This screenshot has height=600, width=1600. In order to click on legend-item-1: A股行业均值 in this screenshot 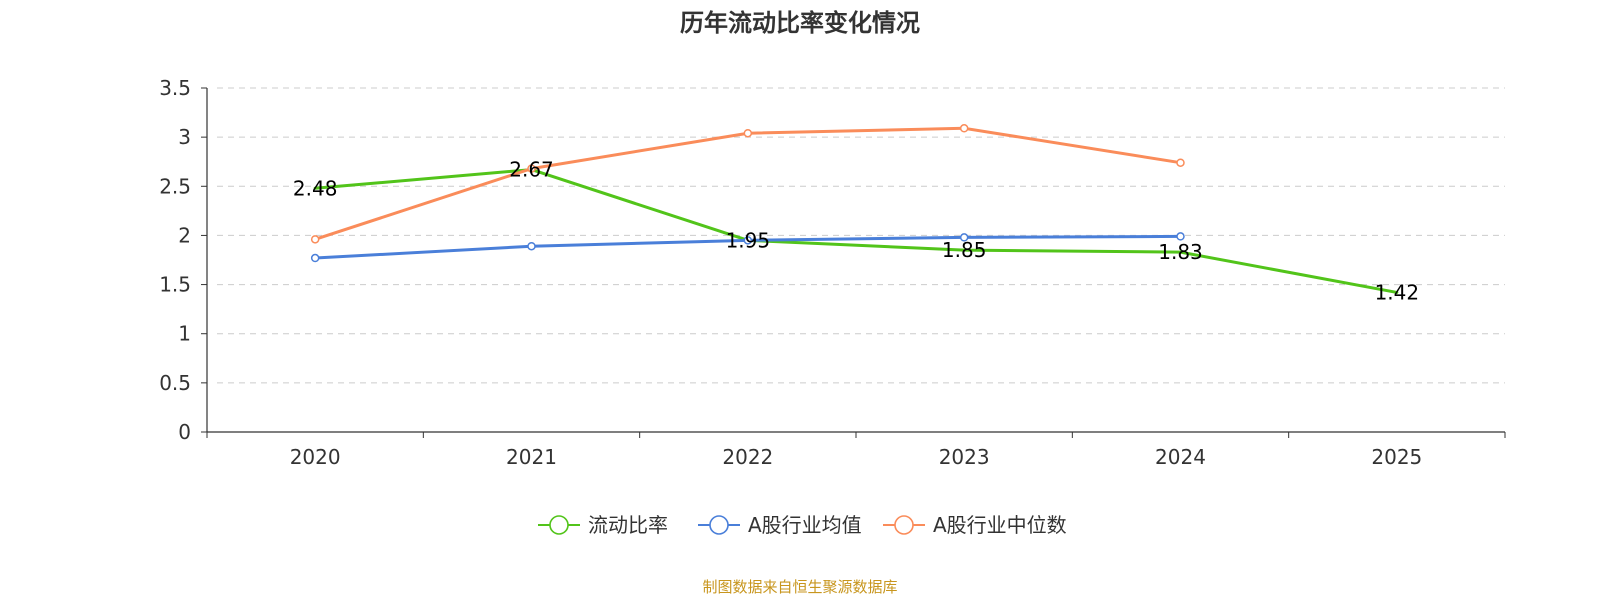, I will do `click(780, 525)`.